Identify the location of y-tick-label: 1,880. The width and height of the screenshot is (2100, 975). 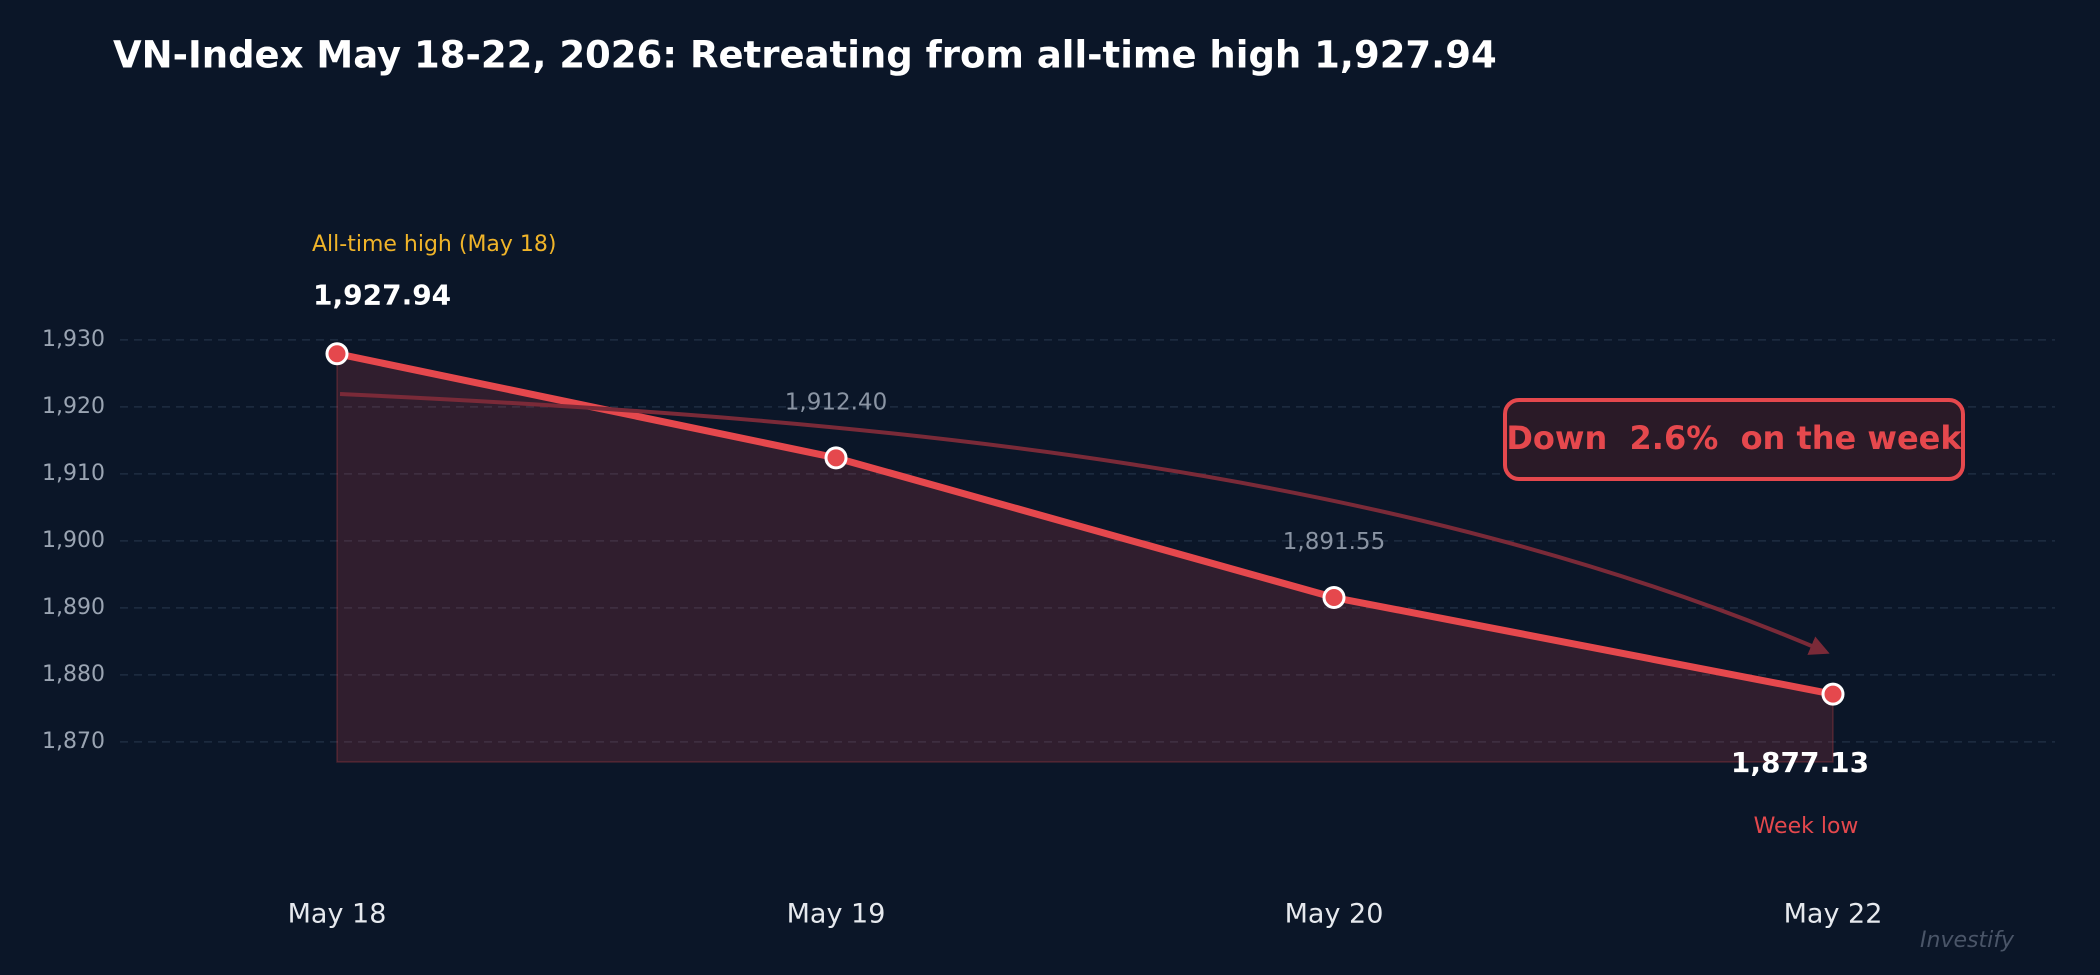
(73, 674).